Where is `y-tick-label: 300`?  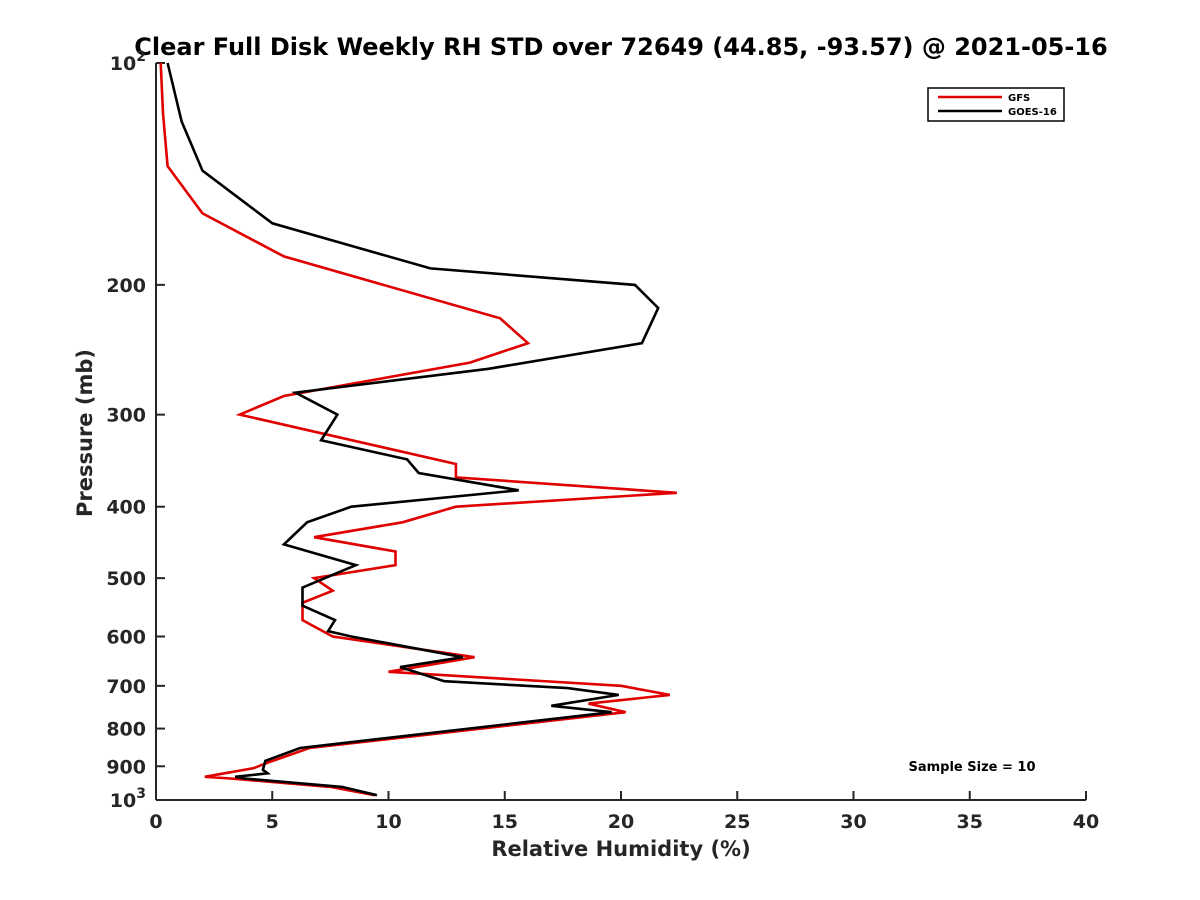
y-tick-label: 300 is located at coordinates (126, 416).